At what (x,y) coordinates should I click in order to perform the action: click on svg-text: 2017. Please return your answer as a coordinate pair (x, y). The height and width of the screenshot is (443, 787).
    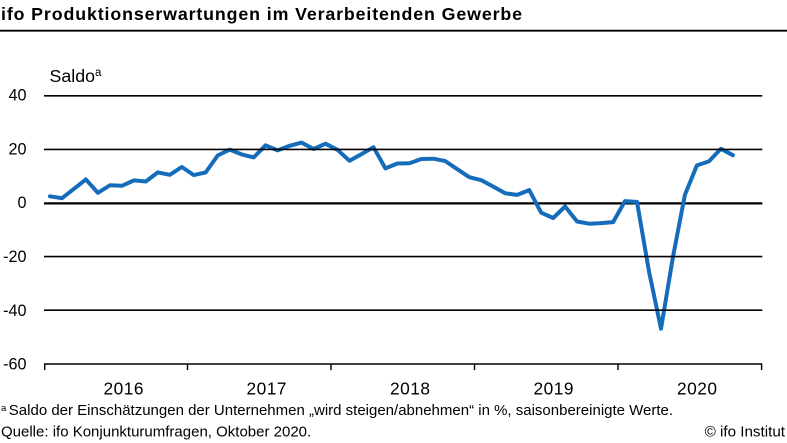
    Looking at the image, I should click on (267, 389).